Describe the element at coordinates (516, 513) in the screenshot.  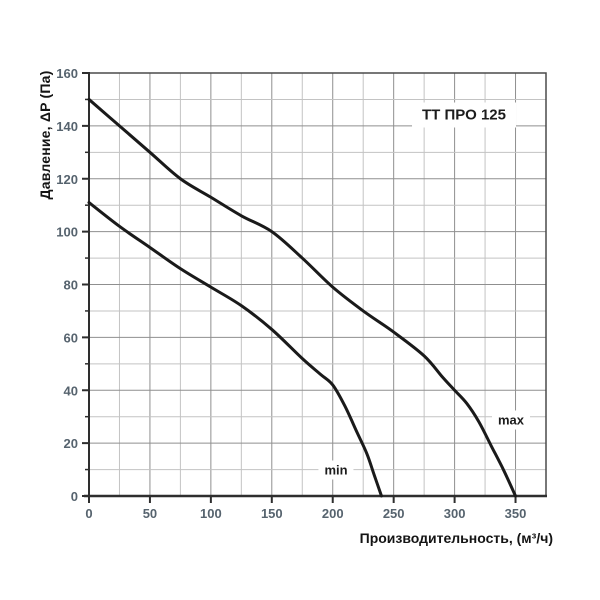
I see `x-tick-label: 350` at that location.